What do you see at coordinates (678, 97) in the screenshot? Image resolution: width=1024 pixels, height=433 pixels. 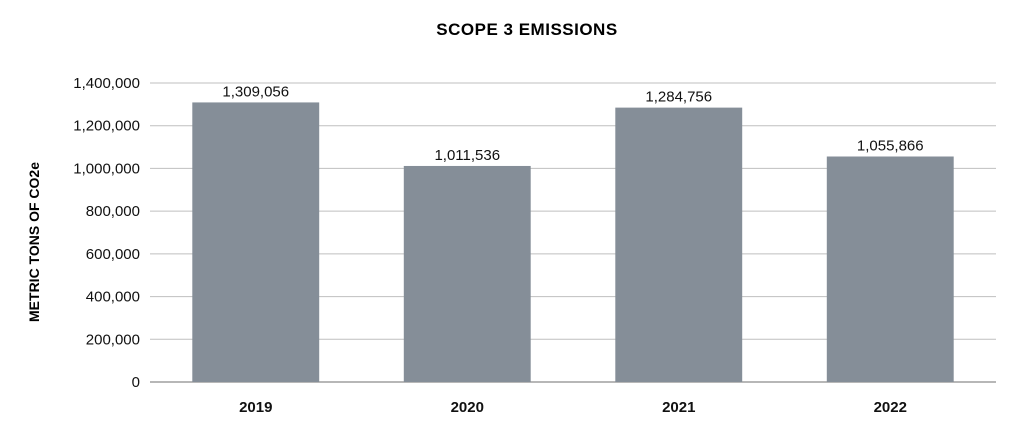 I see `data-label-2021: 1,284,756` at bounding box center [678, 97].